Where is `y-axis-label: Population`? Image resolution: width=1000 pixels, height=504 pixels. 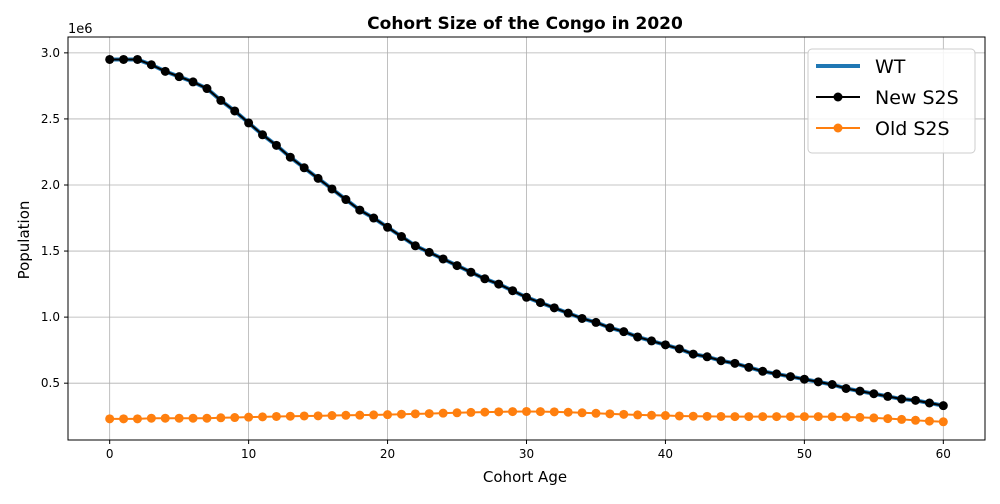 y-axis-label: Population is located at coordinates (24, 240).